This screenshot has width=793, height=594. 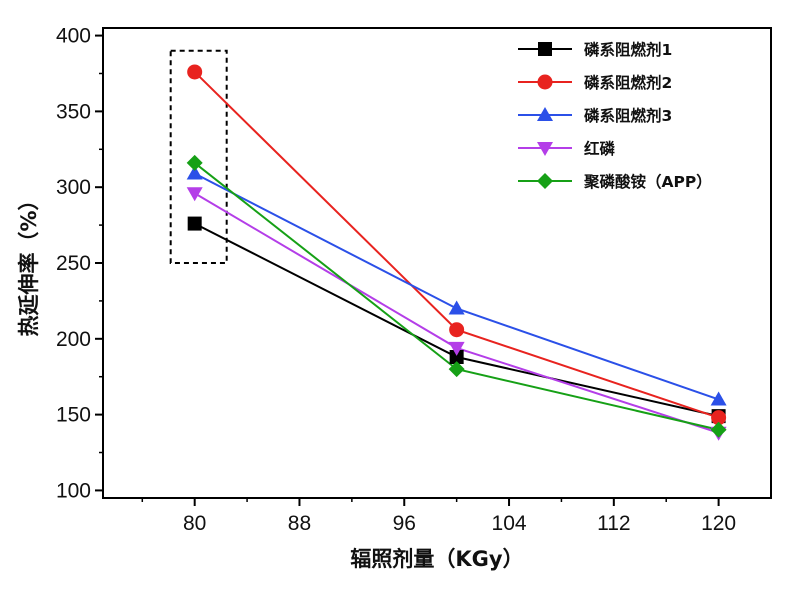 What do you see at coordinates (73, 111) in the screenshot?
I see `y-tick-label: 350` at bounding box center [73, 111].